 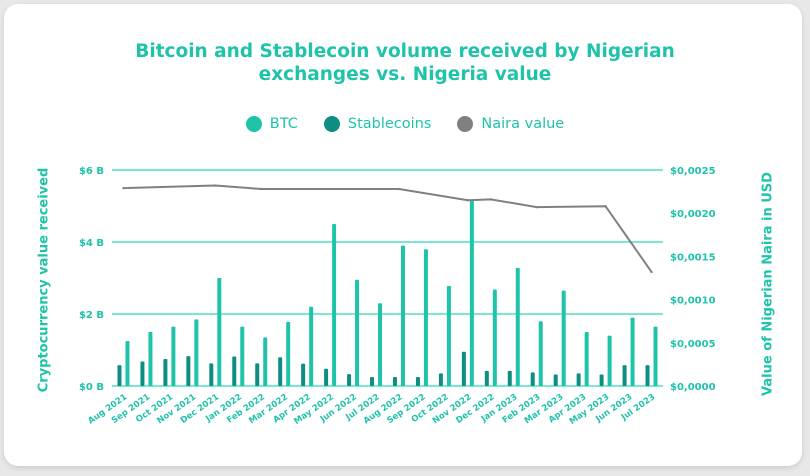 I want to click on legend-swatch-stablecoins, so click(x=331, y=124).